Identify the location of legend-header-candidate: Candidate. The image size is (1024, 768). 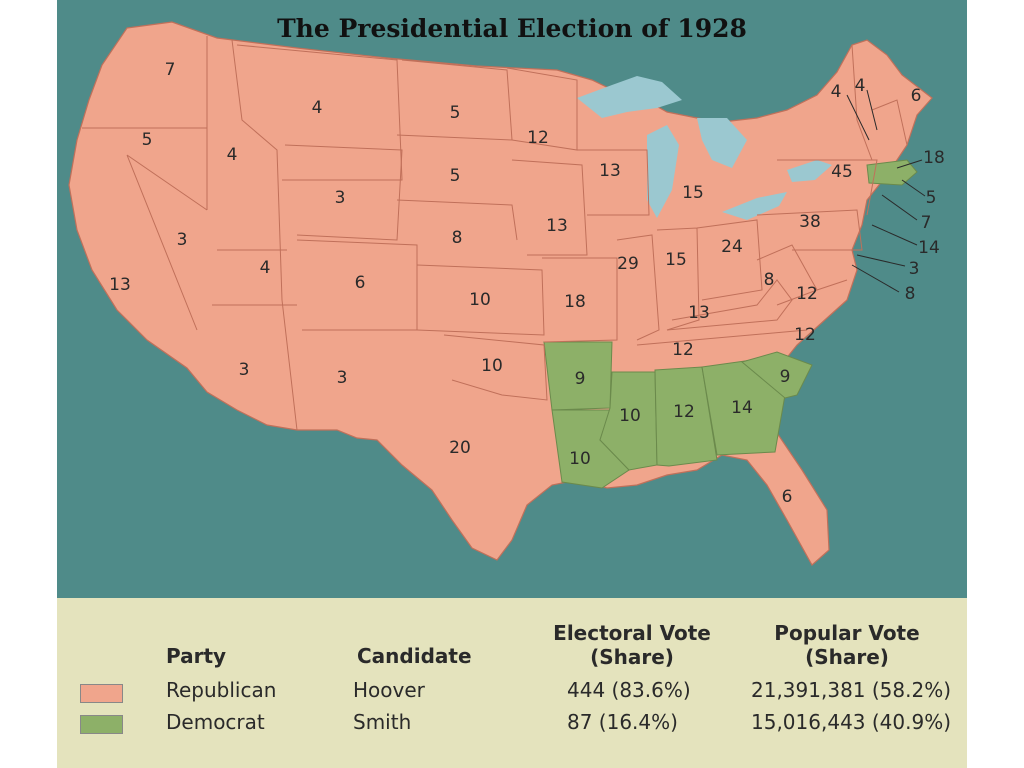
(414, 656).